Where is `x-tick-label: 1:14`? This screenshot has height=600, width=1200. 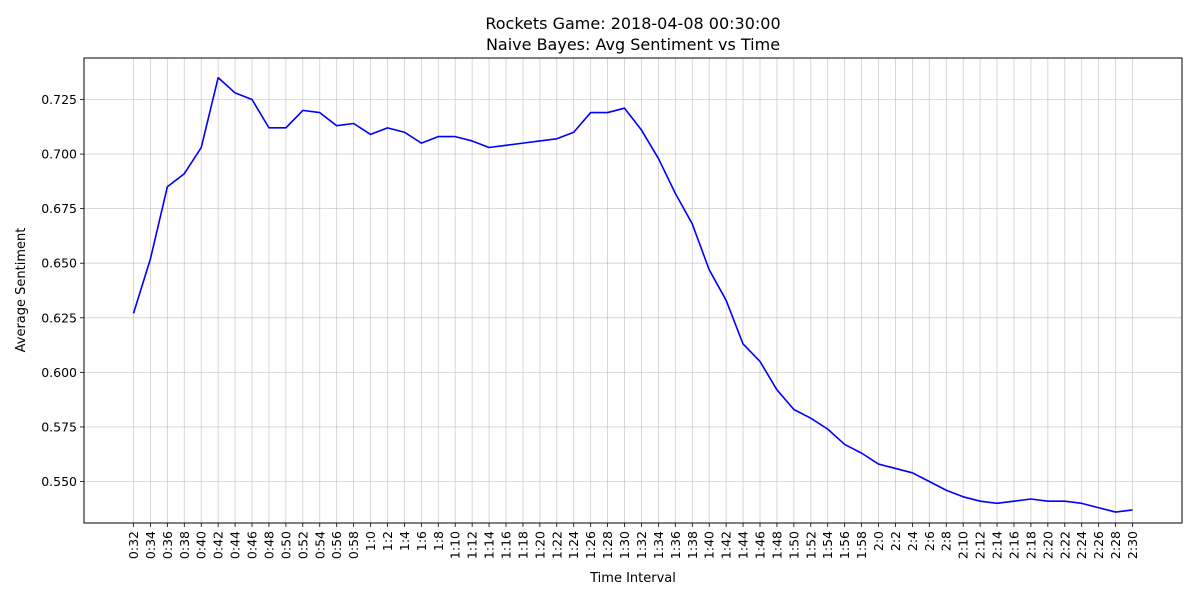
x-tick-label: 1:14 is located at coordinates (489, 545).